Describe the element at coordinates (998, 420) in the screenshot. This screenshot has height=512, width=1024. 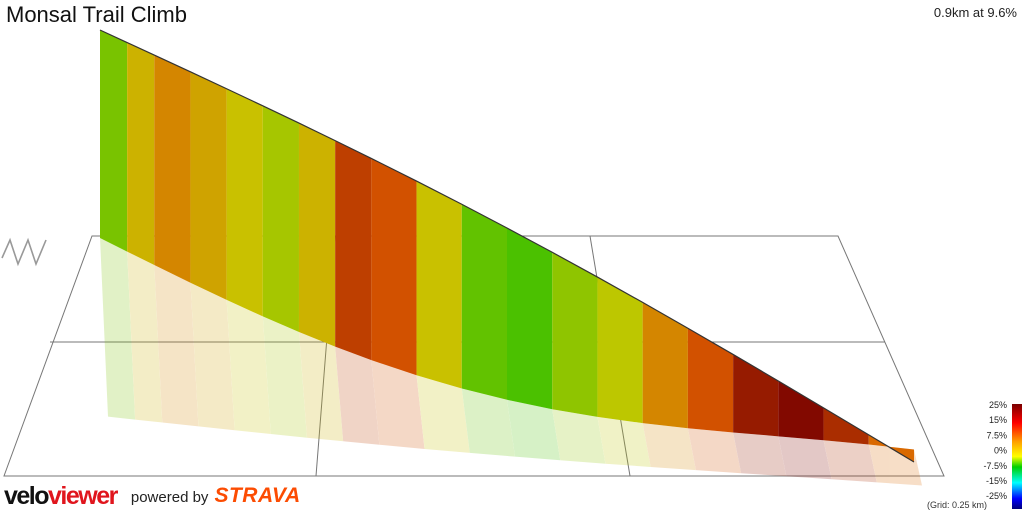
I see `color-scale-tick: 15%` at that location.